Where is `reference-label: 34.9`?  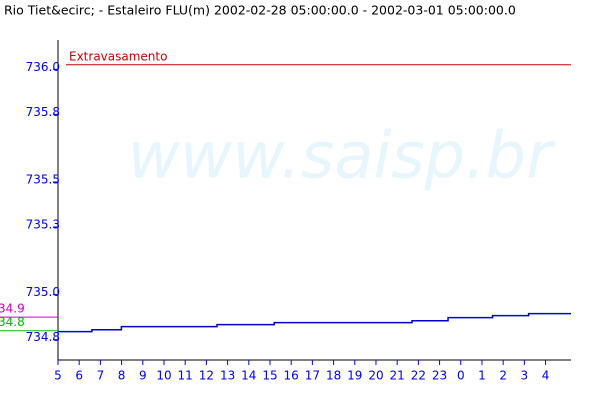
reference-label: 34.9 is located at coordinates (12, 309).